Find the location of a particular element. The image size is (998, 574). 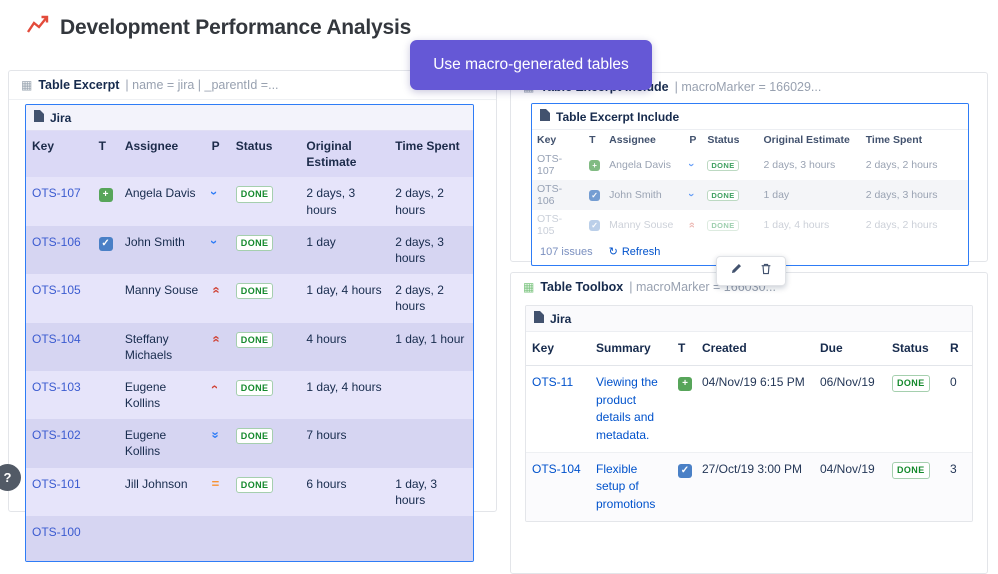

refresh-button: ↻ Refresh is located at coordinates (634, 252).